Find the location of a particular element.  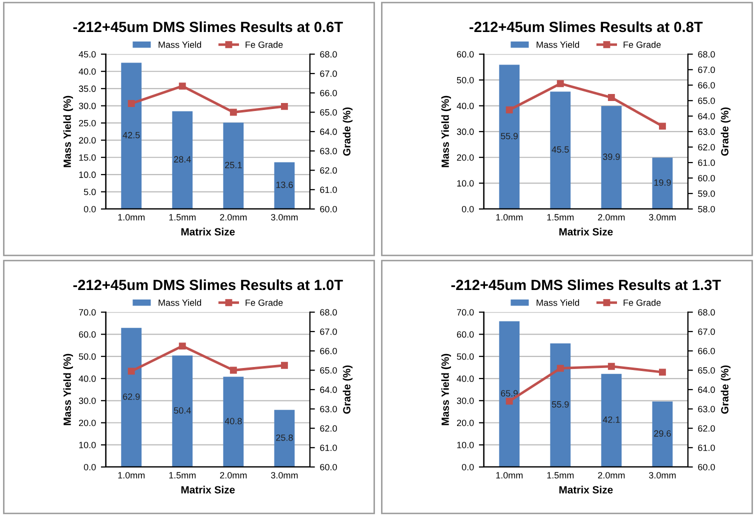

chart-title: -212+45um DMS Slimes Results at 1.0T is located at coordinates (208, 284).